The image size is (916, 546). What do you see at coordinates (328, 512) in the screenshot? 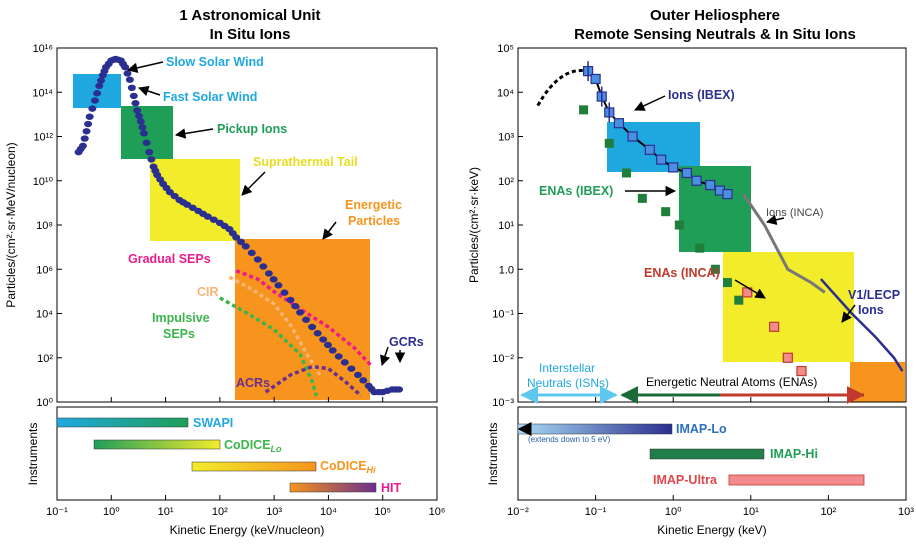
I see `x-tick-label: 10⁴` at bounding box center [328, 512].